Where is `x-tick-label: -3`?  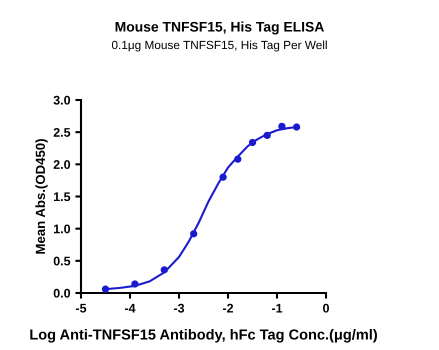 x-tick-label: -3 is located at coordinates (179, 308).